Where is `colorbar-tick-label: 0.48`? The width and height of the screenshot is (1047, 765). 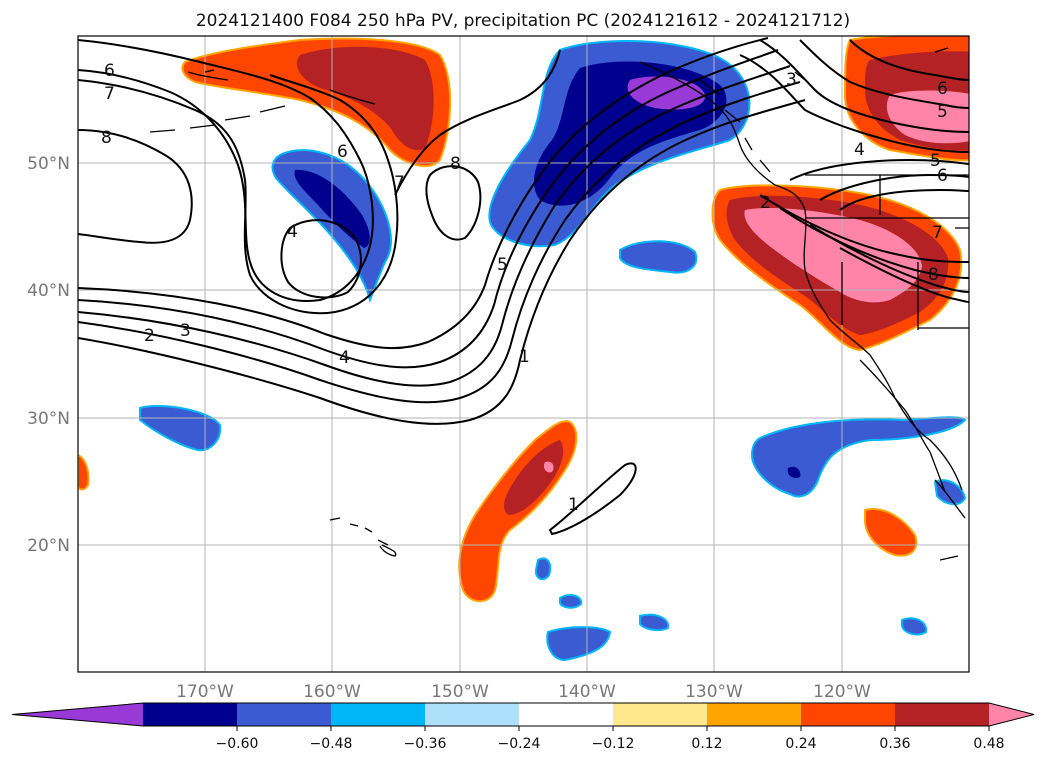 colorbar-tick-label: 0.48 is located at coordinates (988, 744).